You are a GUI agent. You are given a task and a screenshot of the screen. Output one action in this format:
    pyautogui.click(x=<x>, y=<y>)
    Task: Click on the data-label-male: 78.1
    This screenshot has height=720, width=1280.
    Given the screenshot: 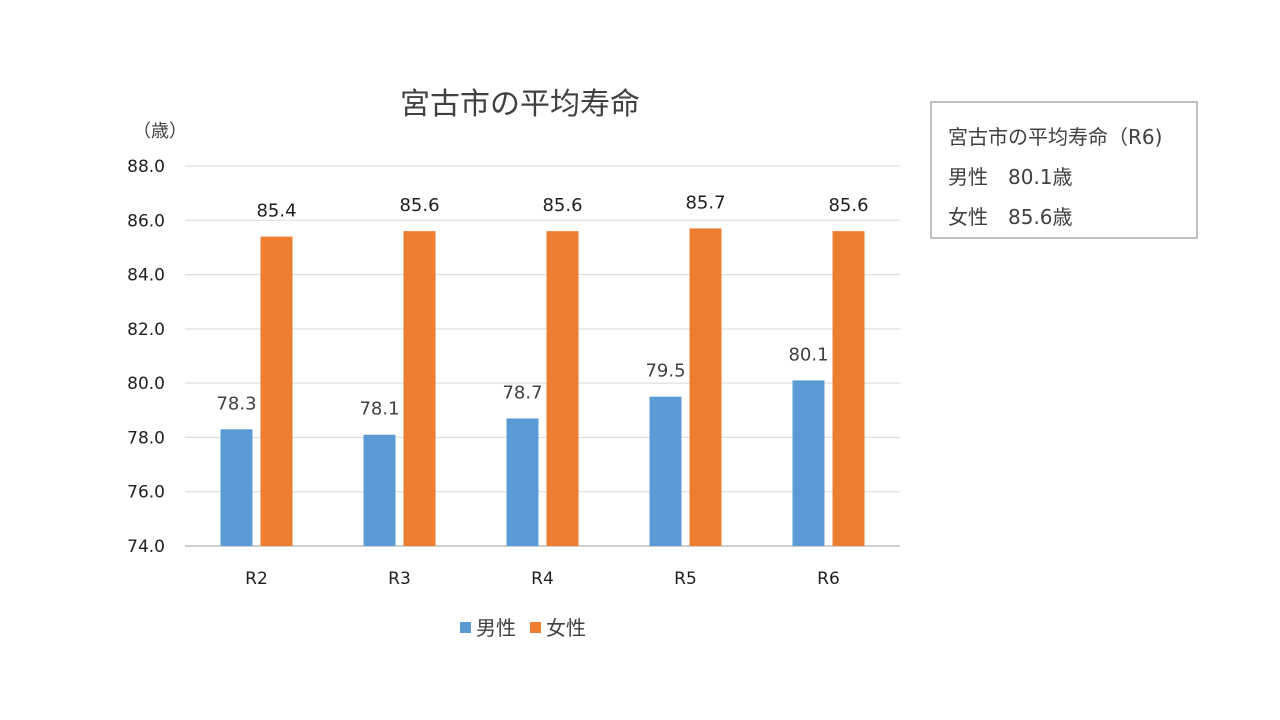 What is the action you would take?
    pyautogui.click(x=379, y=409)
    